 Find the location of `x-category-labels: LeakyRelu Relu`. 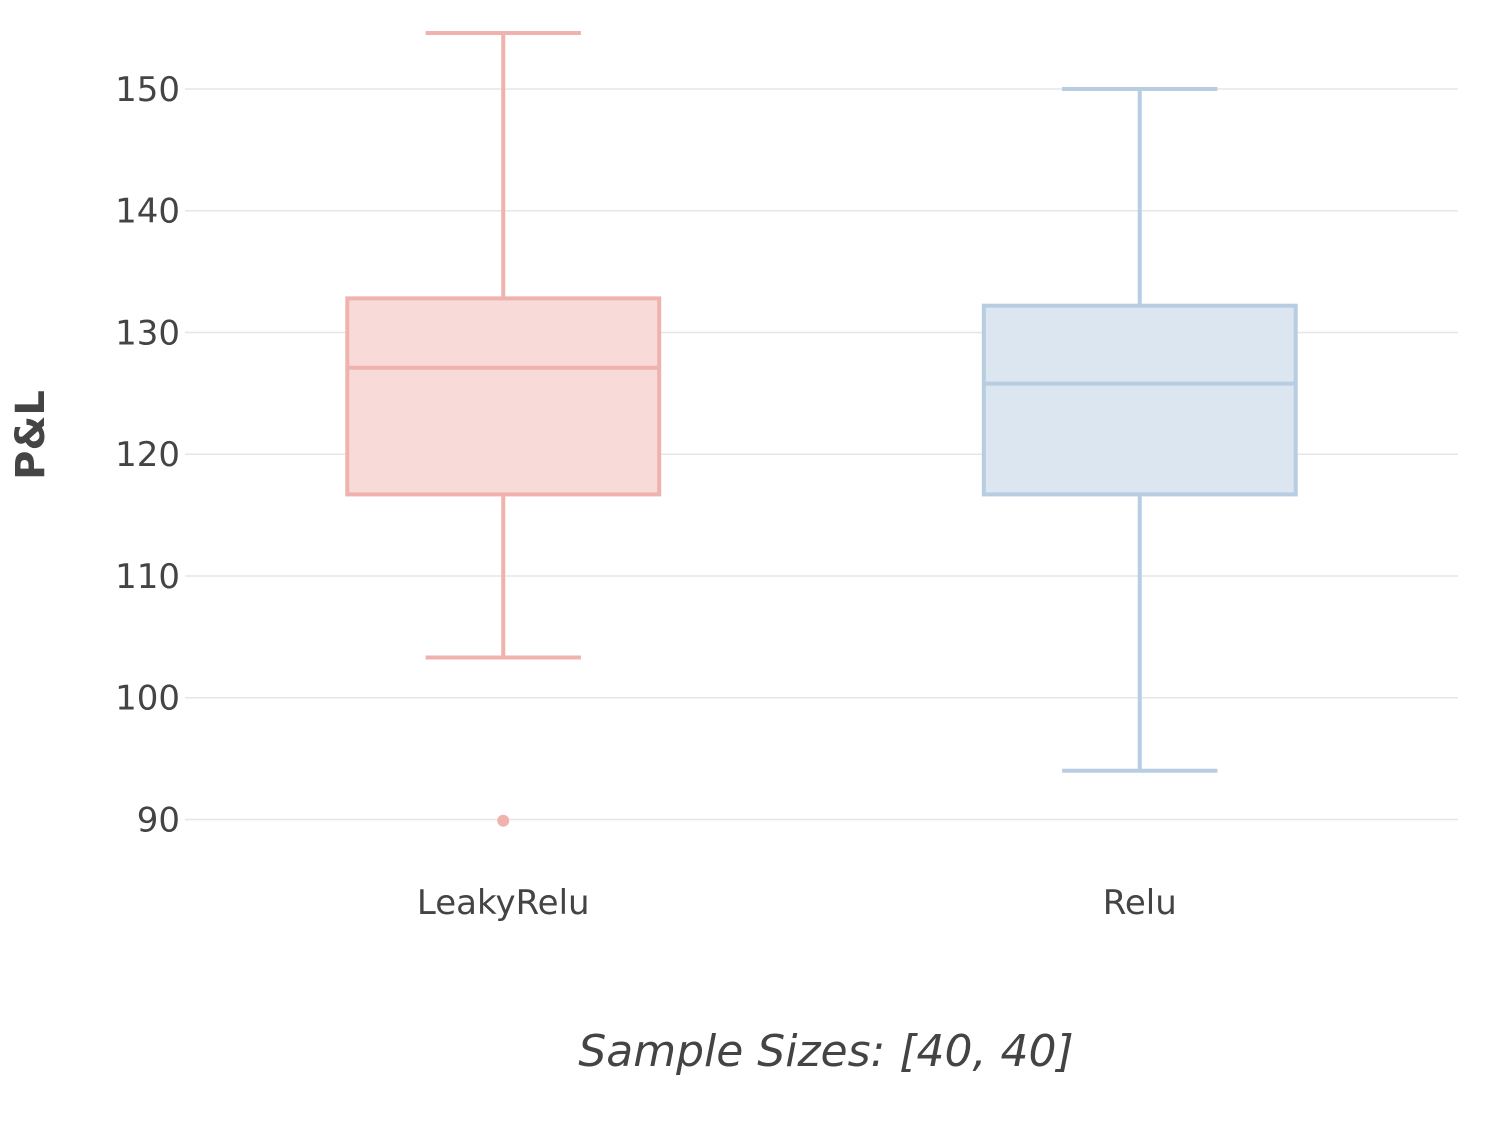

x-category-labels: LeakyRelu Relu is located at coordinates (797, 903).